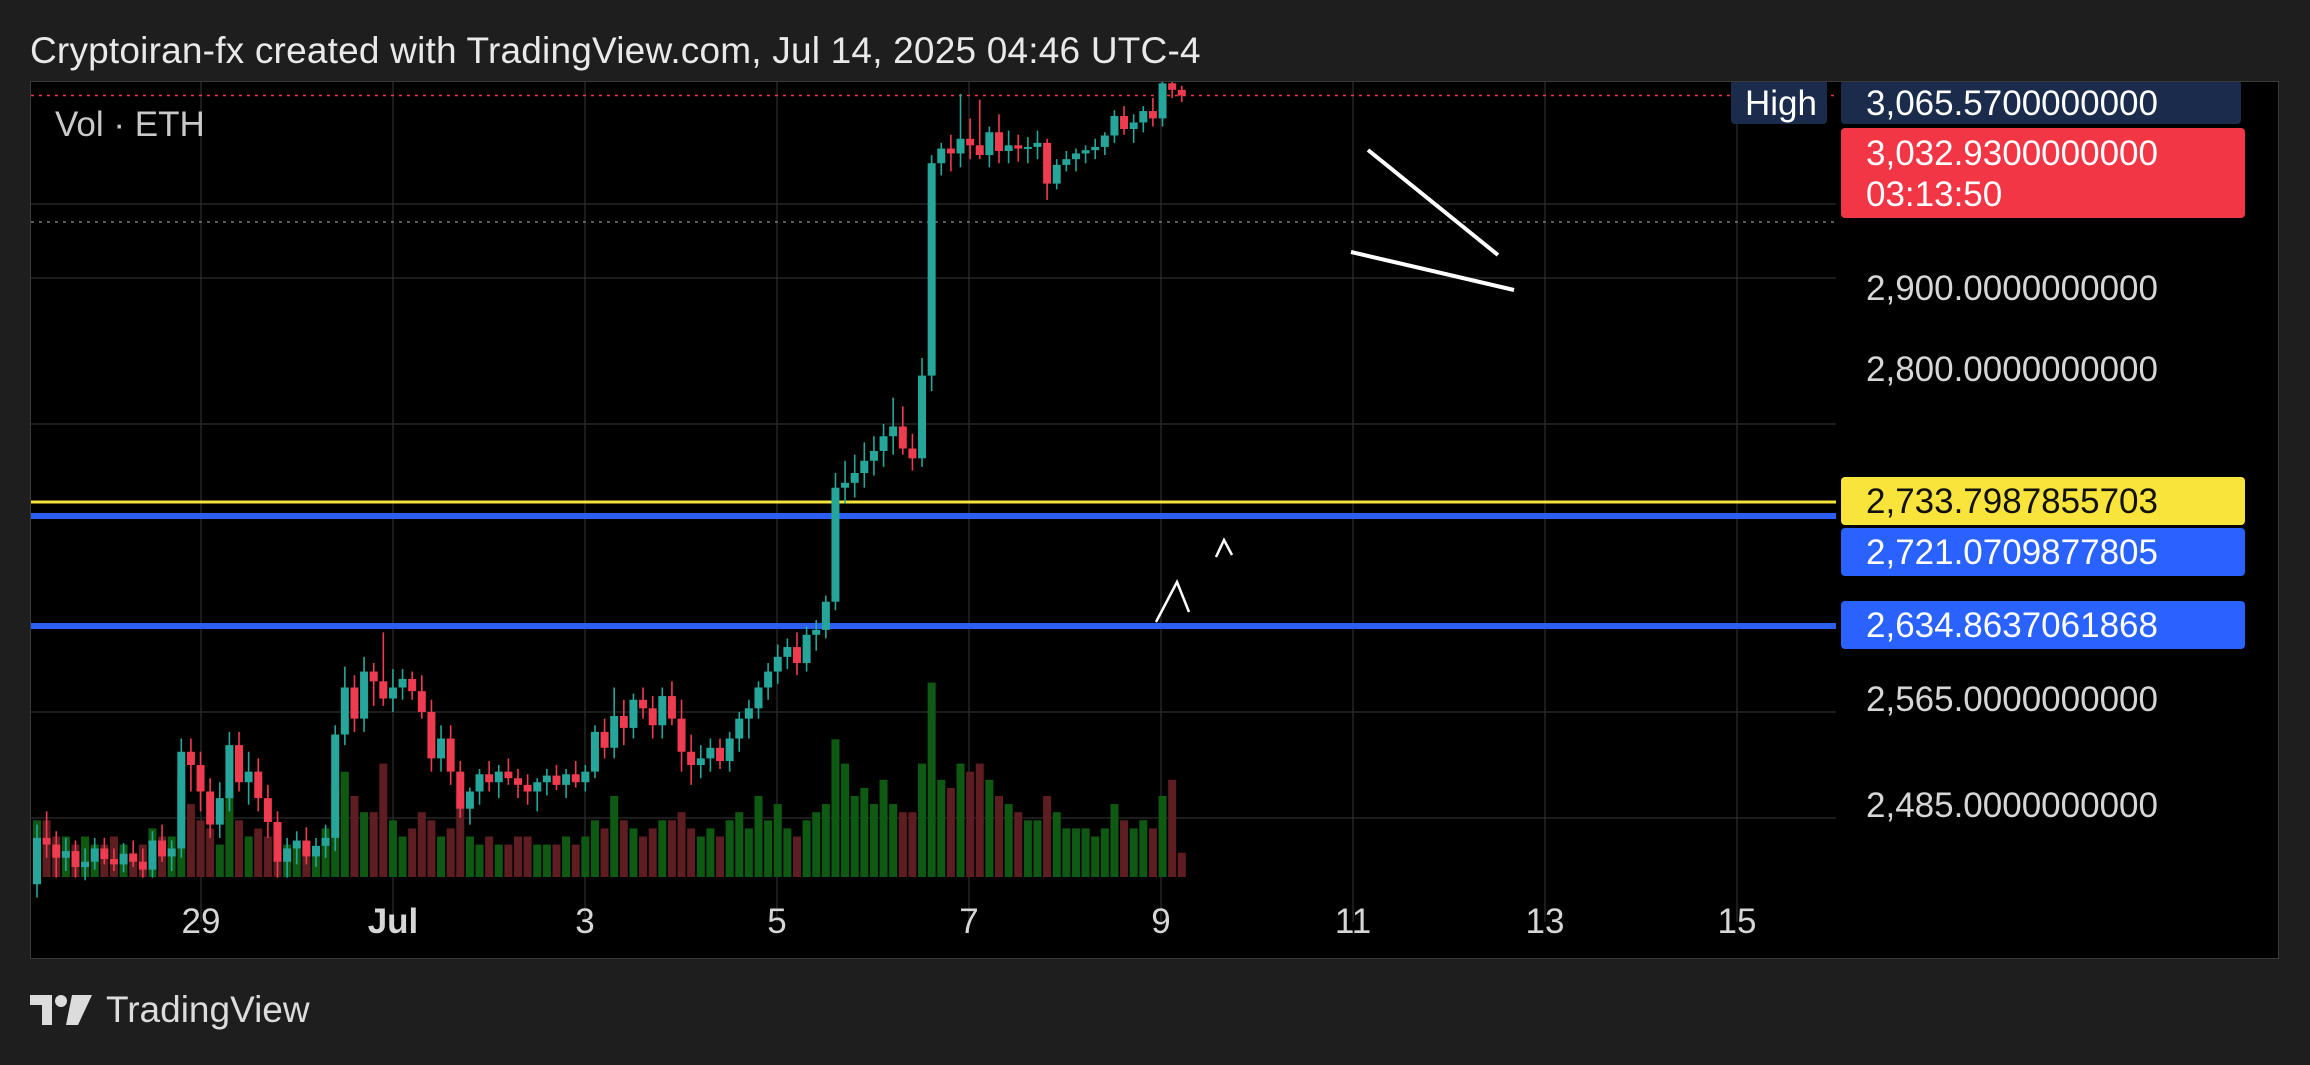 This screenshot has height=1065, width=2310. What do you see at coordinates (170, 1010) in the screenshot?
I see `tradingview-brand: TradingView` at bounding box center [170, 1010].